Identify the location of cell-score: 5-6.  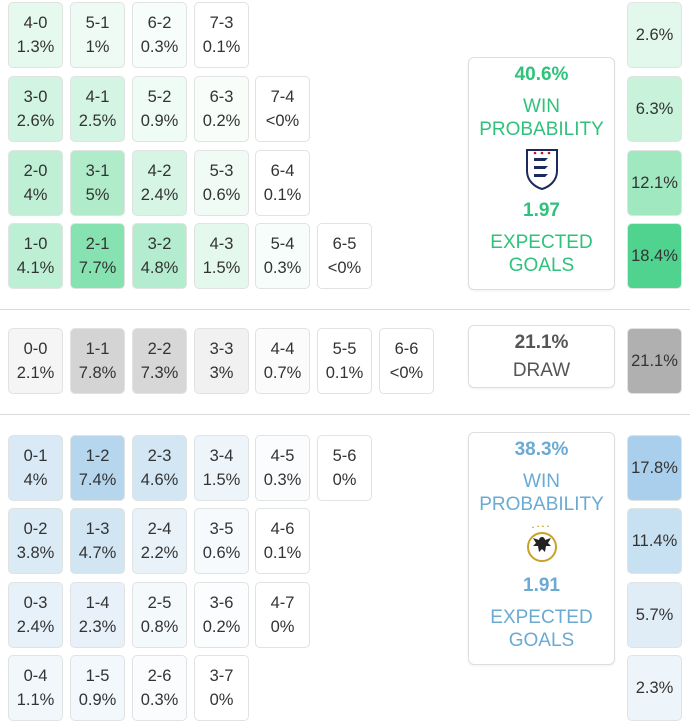
(344, 456).